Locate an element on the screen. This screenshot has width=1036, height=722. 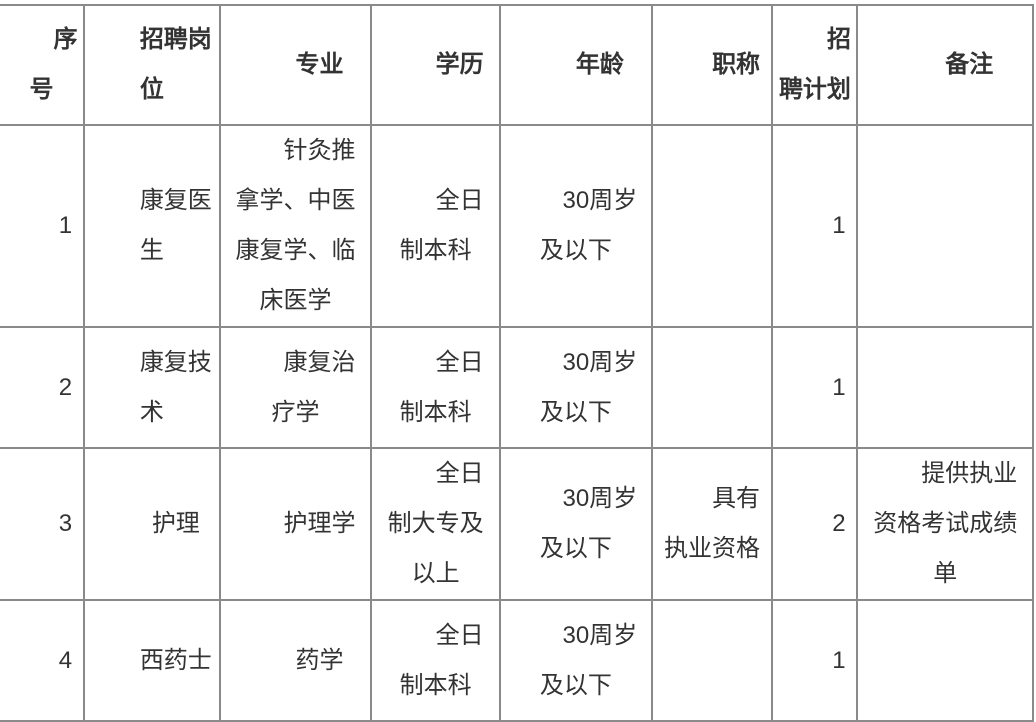
header-title: 职称 is located at coordinates (712, 65).